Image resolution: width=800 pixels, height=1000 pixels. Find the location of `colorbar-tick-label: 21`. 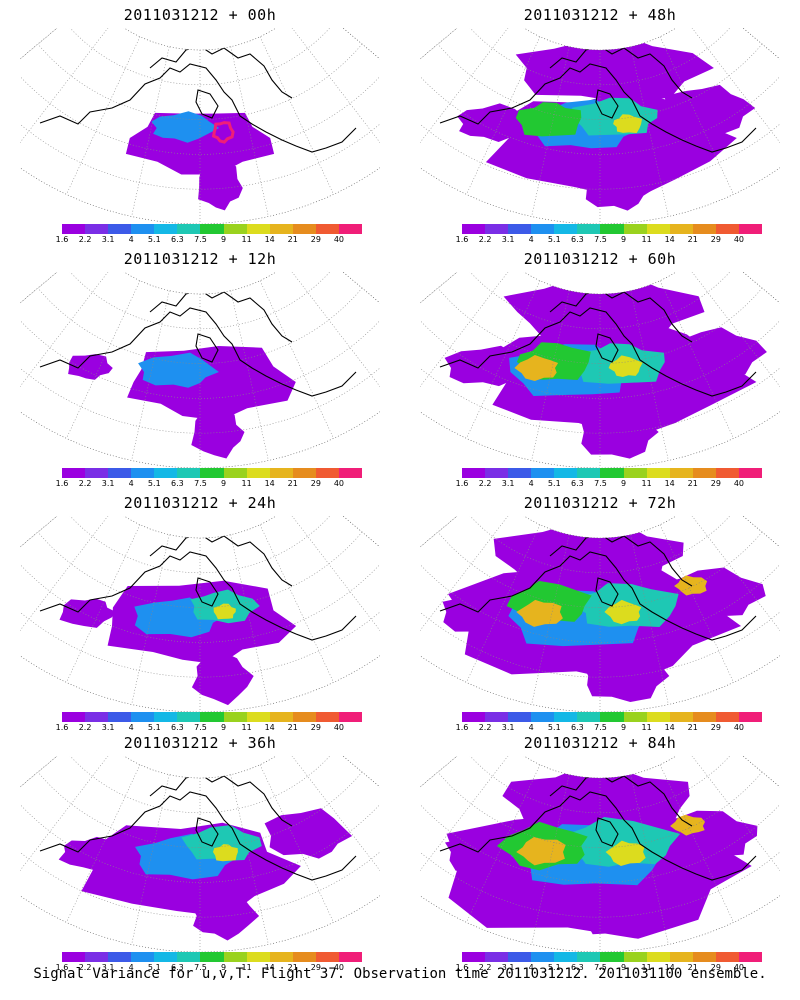

colorbar-tick-label: 21 is located at coordinates (292, 239).